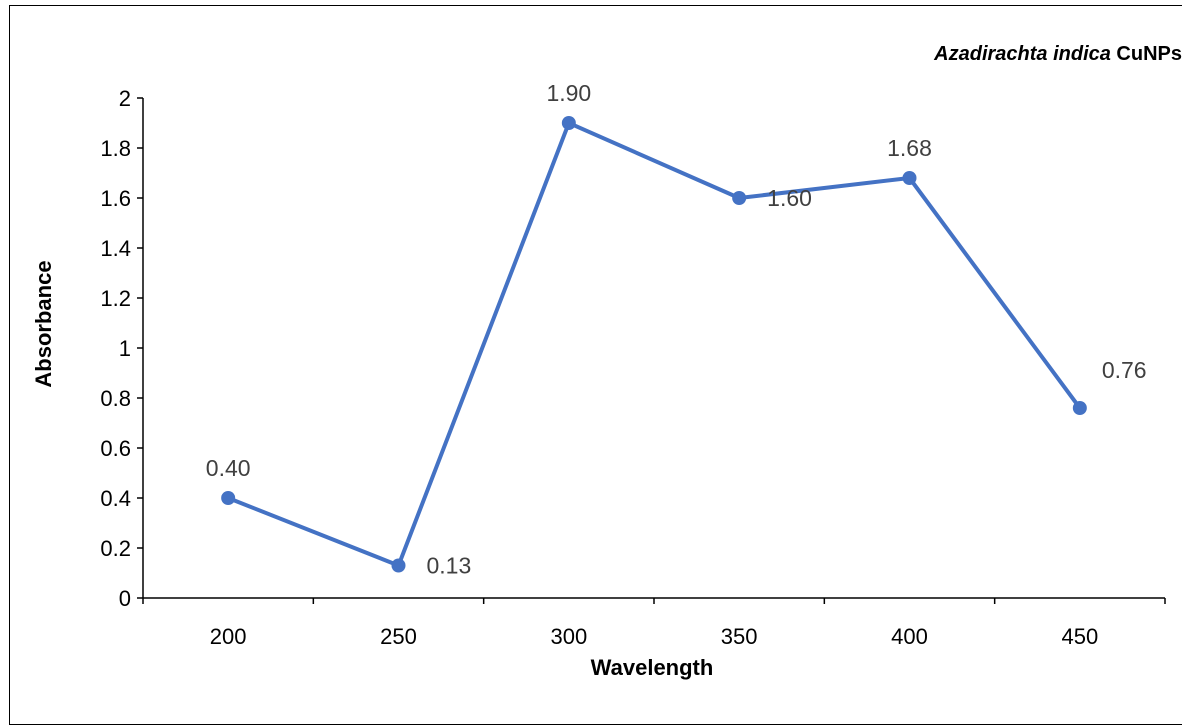 This screenshot has width=1182, height=725. Describe the element at coordinates (115, 448) in the screenshot. I see `y-tick-label: 0.6` at that location.